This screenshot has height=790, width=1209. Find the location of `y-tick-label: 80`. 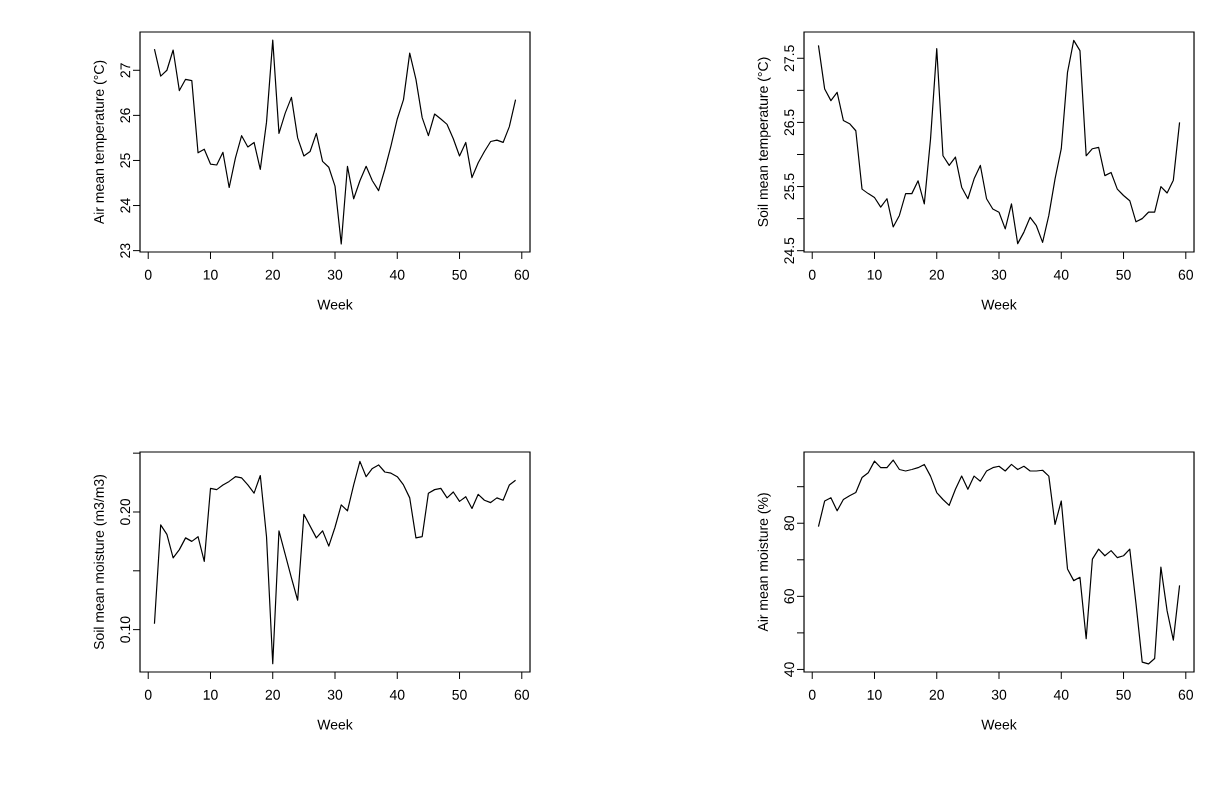

y-tick-label: 80 is located at coordinates (789, 523).